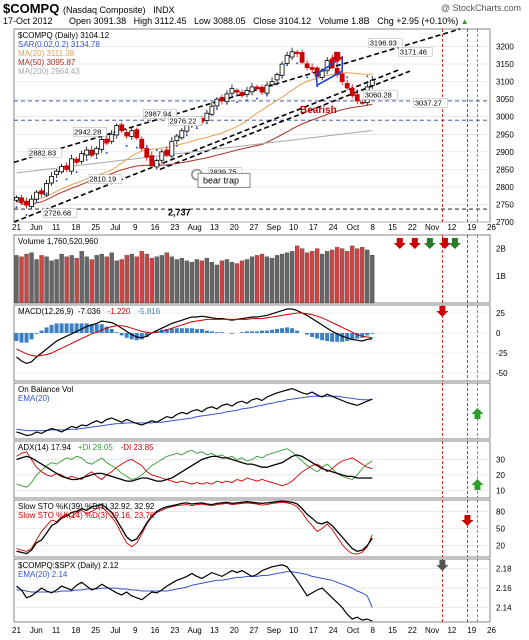 This screenshot has height=640, width=529. I want to click on stoch-slow-line, so click(194, 527).